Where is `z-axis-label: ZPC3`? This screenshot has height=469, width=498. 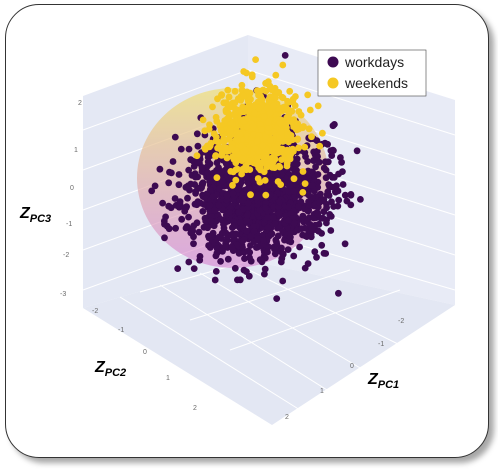 z-axis-label: ZPC3 is located at coordinates (35, 215).